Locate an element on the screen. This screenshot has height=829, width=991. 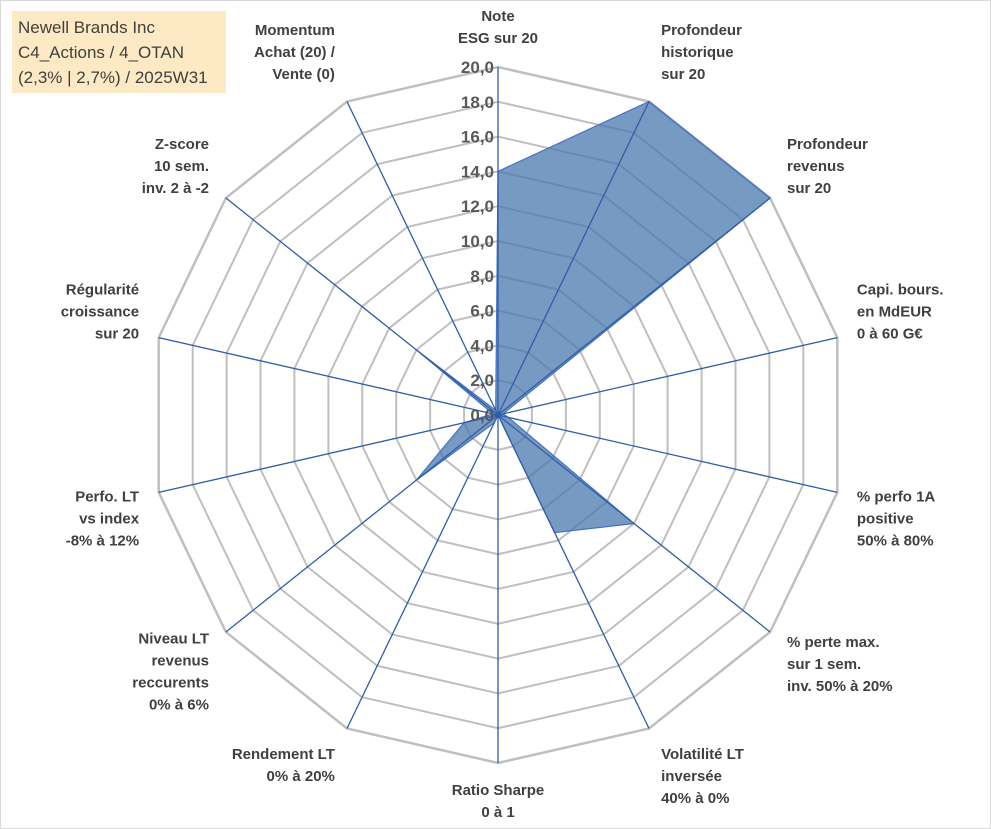
tick-label: 0,0 is located at coordinates (482, 415).